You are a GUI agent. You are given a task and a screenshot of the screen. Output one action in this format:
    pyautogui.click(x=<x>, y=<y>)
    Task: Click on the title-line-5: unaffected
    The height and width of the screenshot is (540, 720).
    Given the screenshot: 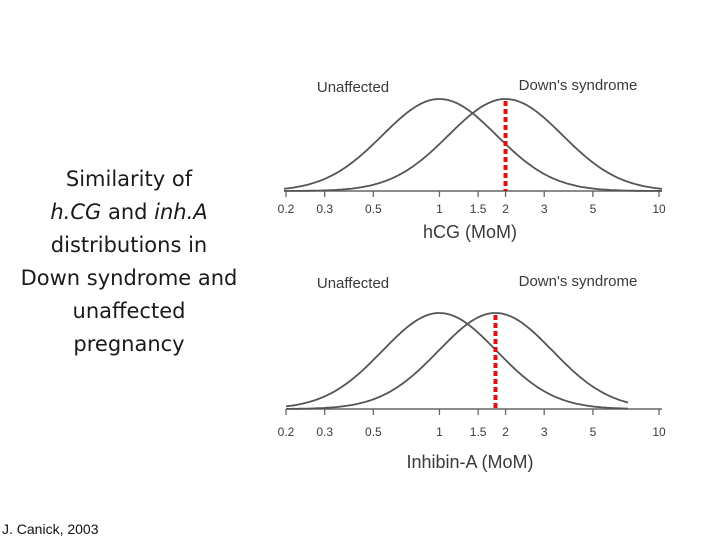 What is the action you would take?
    pyautogui.click(x=129, y=311)
    